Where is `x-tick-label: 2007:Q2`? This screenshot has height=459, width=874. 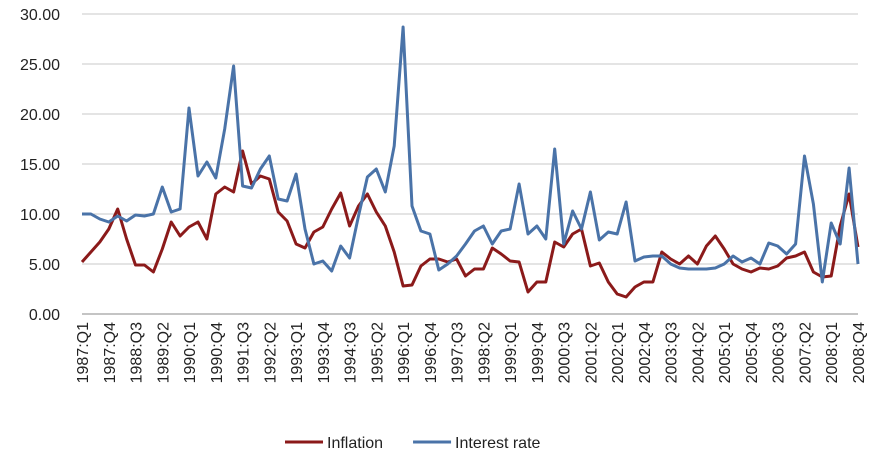
x-tick-label: 2007:Q2 is located at coordinates (805, 352).